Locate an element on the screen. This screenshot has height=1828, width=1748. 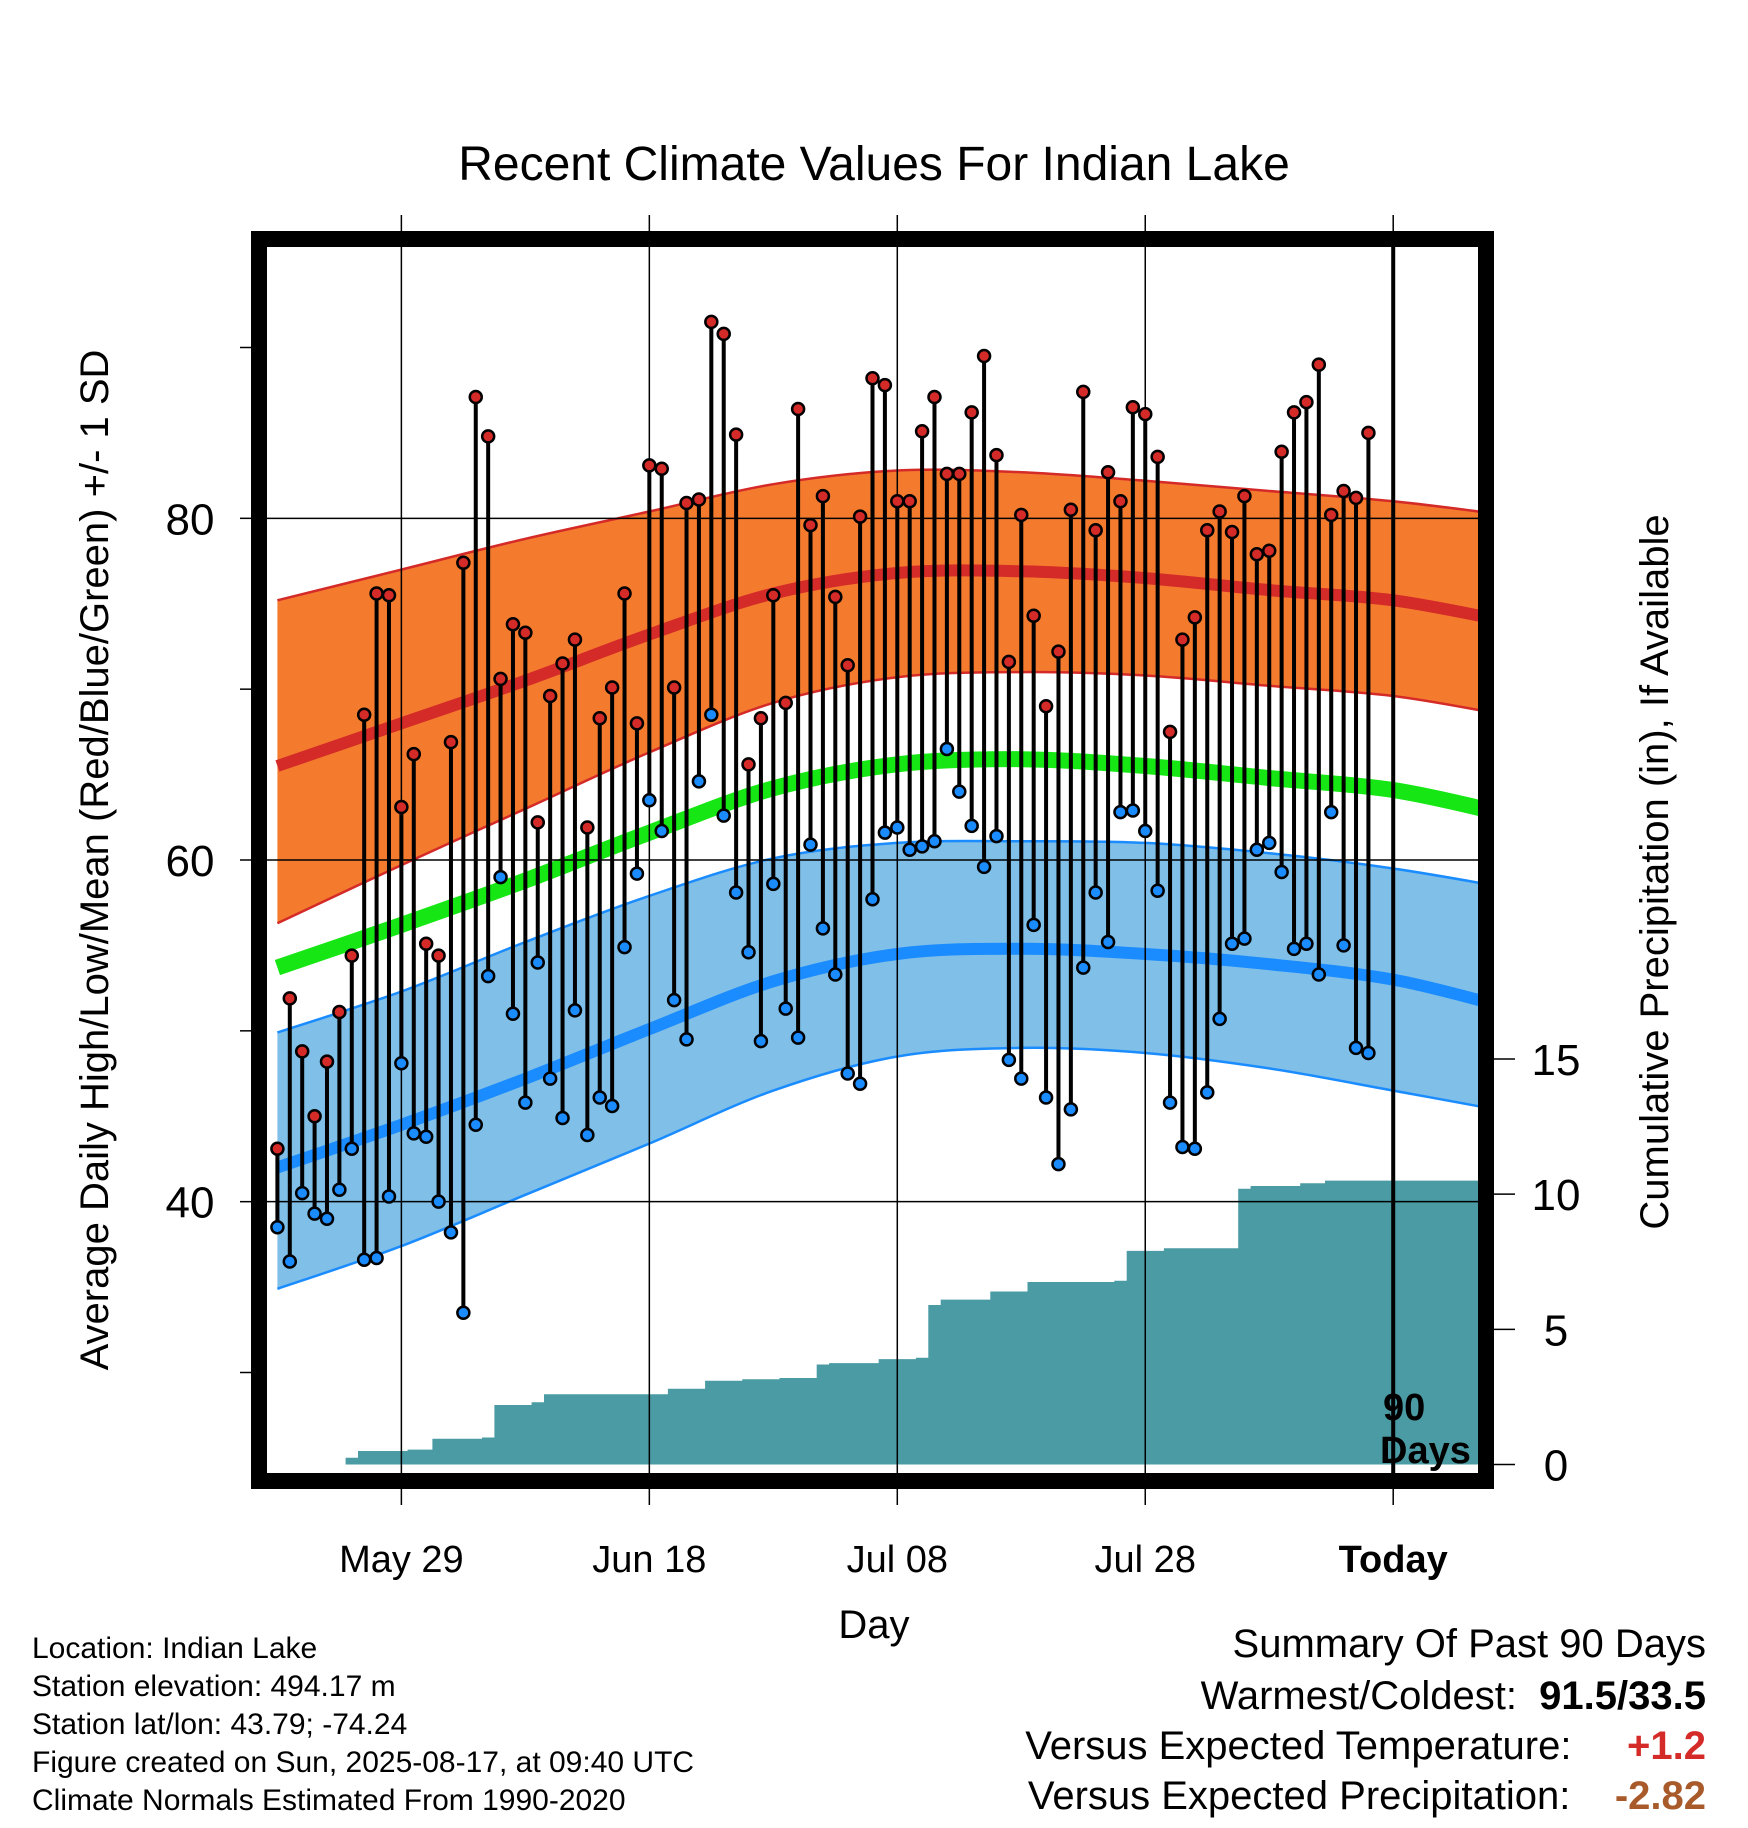
x-tick-label: Jul 08 is located at coordinates (897, 1560).